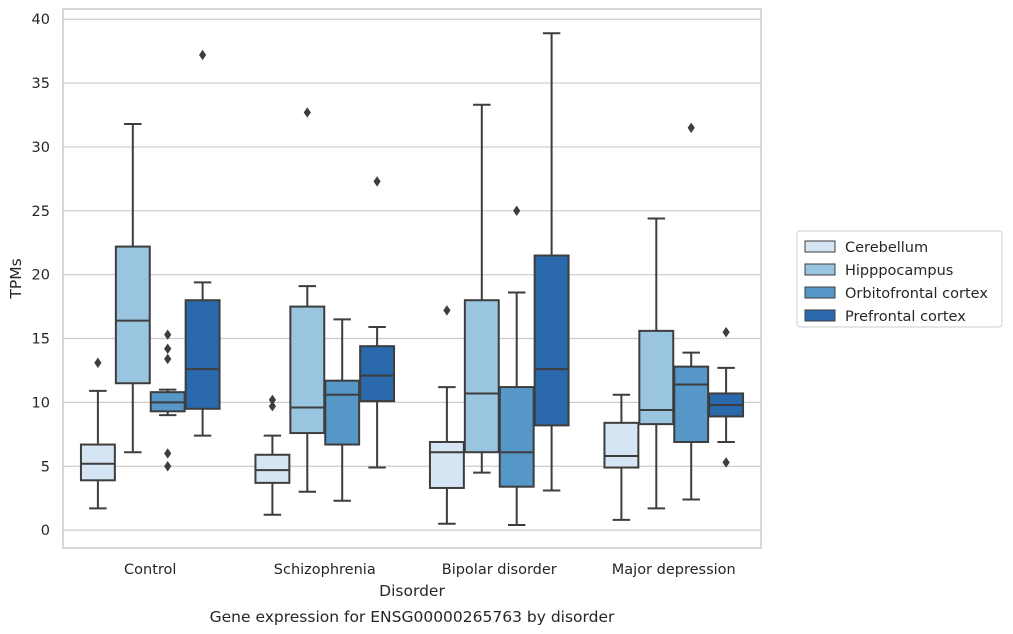 This screenshot has height=634, width=1013. I want to click on x-axis-label: Disorder, so click(412, 591).